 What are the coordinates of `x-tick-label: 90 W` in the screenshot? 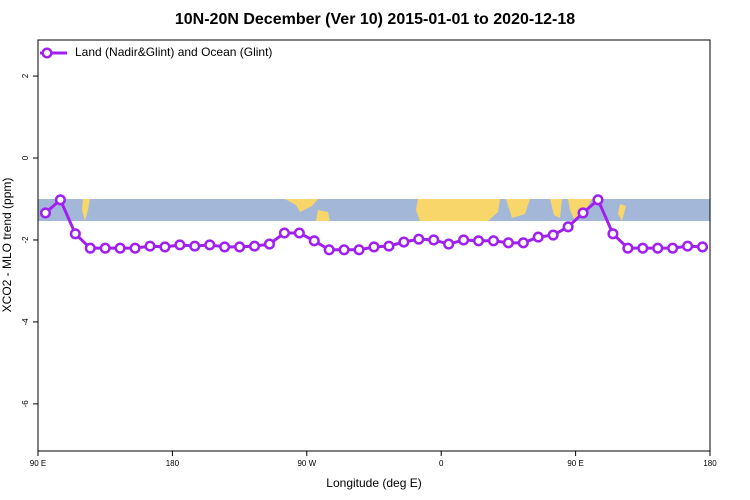 It's located at (306, 463).